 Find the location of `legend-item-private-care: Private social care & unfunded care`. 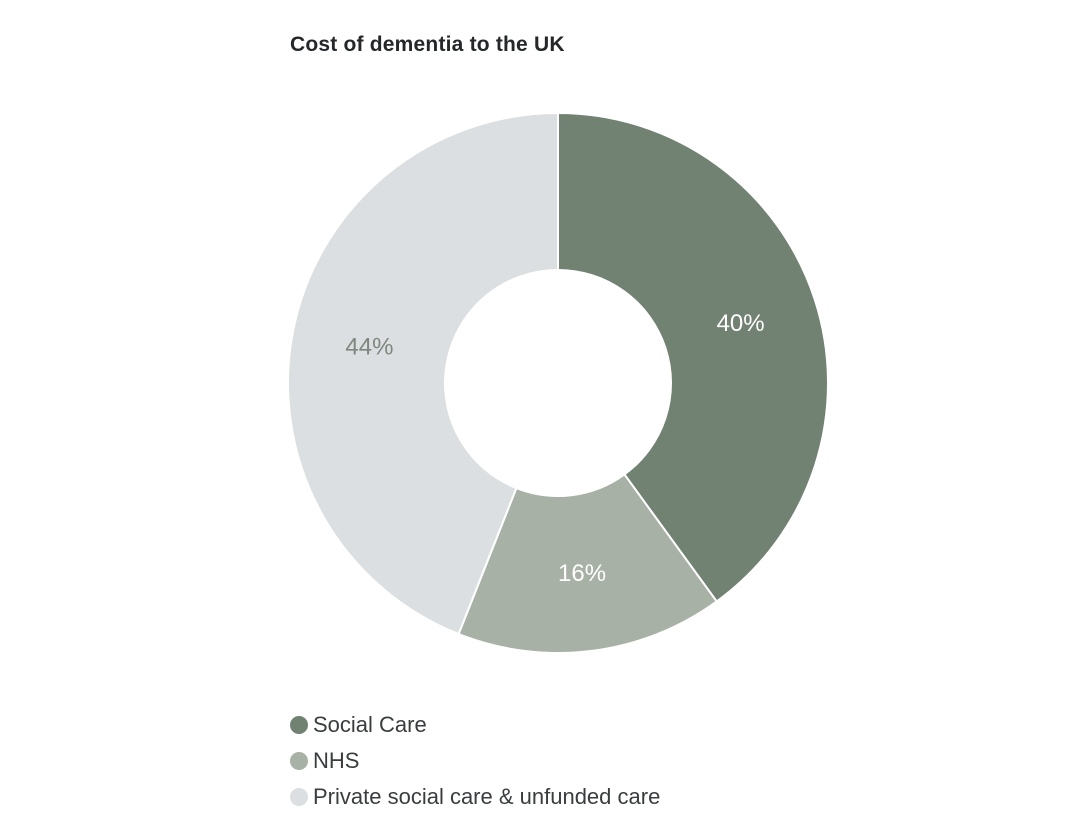

legend-item-private-care: Private social care & unfunded care is located at coordinates (475, 797).